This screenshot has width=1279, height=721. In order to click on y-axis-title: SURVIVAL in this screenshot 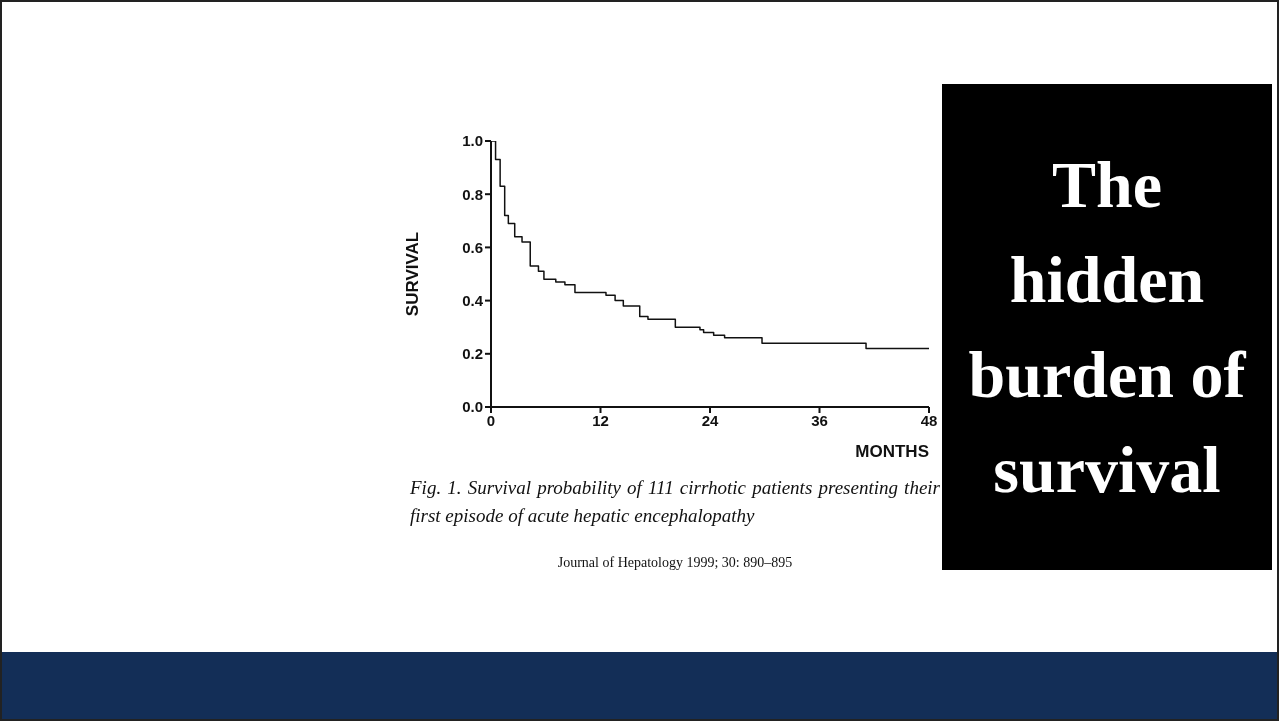, I will do `click(413, 274)`.